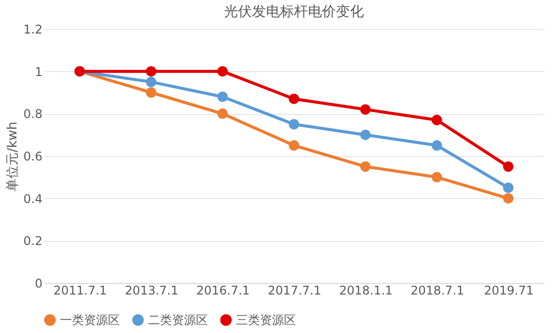 Image resolution: width=556 pixels, height=333 pixels. Describe the element at coordinates (38, 283) in the screenshot. I see `y-tick-label: 0` at that location.